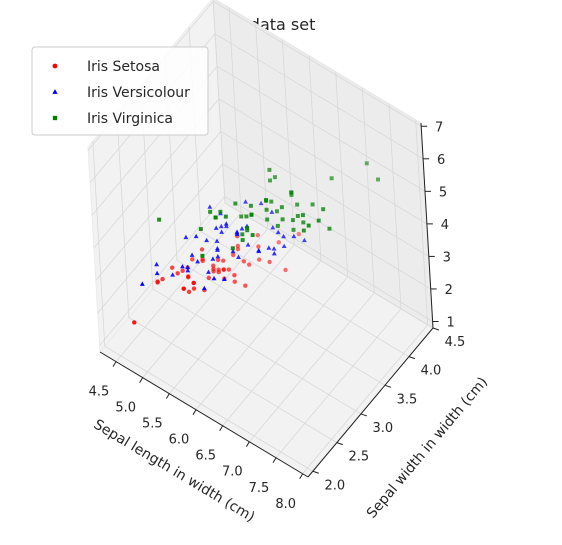 This screenshot has height=545, width=562. What do you see at coordinates (455, 342) in the screenshot?
I see `y-tick-label: 4.5` at bounding box center [455, 342].